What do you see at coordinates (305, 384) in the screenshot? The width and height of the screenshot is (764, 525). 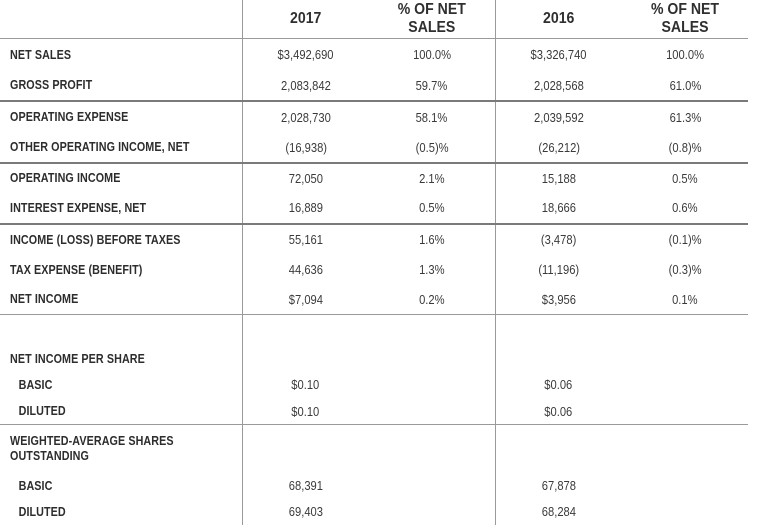 I see `per-share-basic-2017: $0.10` at bounding box center [305, 384].